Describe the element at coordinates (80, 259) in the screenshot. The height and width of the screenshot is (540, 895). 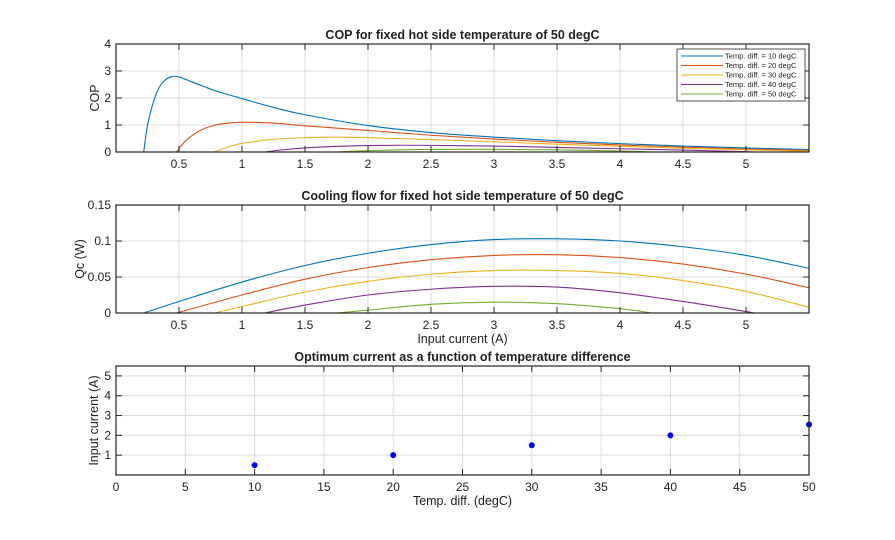
I see `y-axis-label: Qc (W)` at that location.